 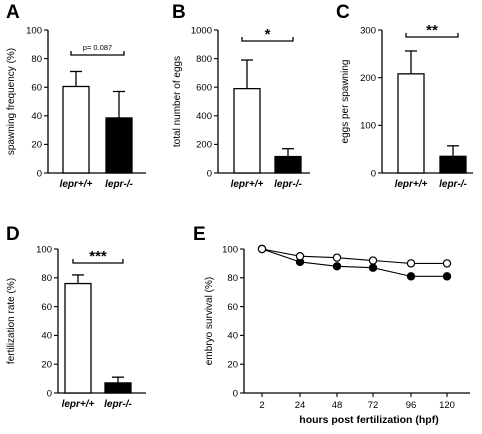 What do you see at coordinates (201, 30) in the screenshot?
I see `y-tick-label: 1000` at bounding box center [201, 30].